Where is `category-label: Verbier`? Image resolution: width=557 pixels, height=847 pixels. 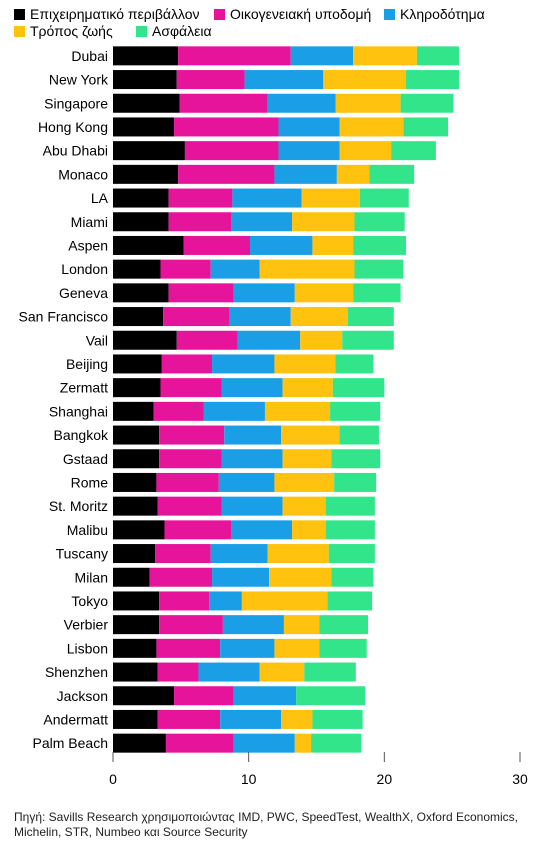
category-label: Verbier is located at coordinates (86, 625).